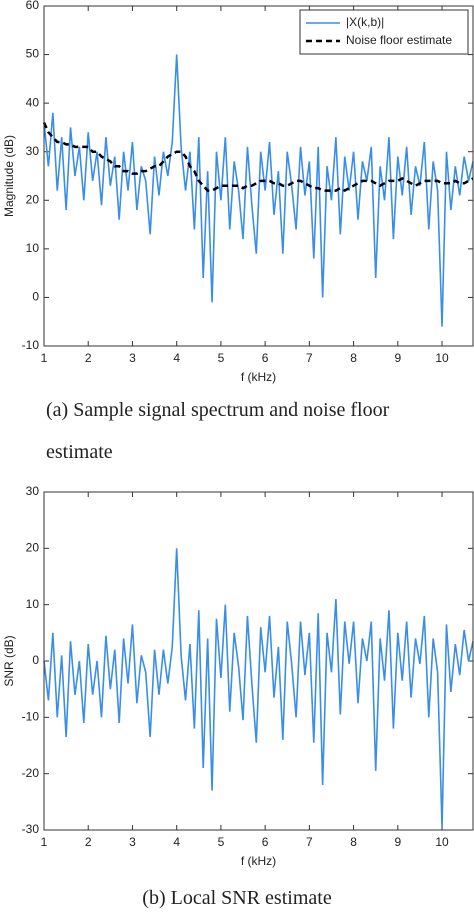  Describe the element at coordinates (9, 176) in the screenshot. I see `y-axis-label: Magnitude (dB)` at that location.